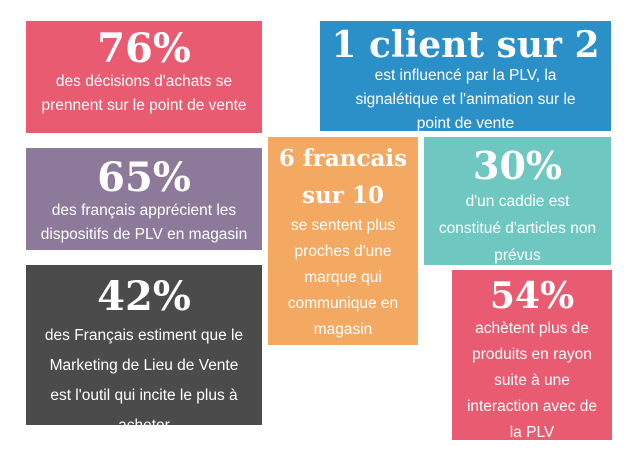 This screenshot has width=641, height=468. I want to click on stat-description-line: d'un caddie est, so click(517, 201).